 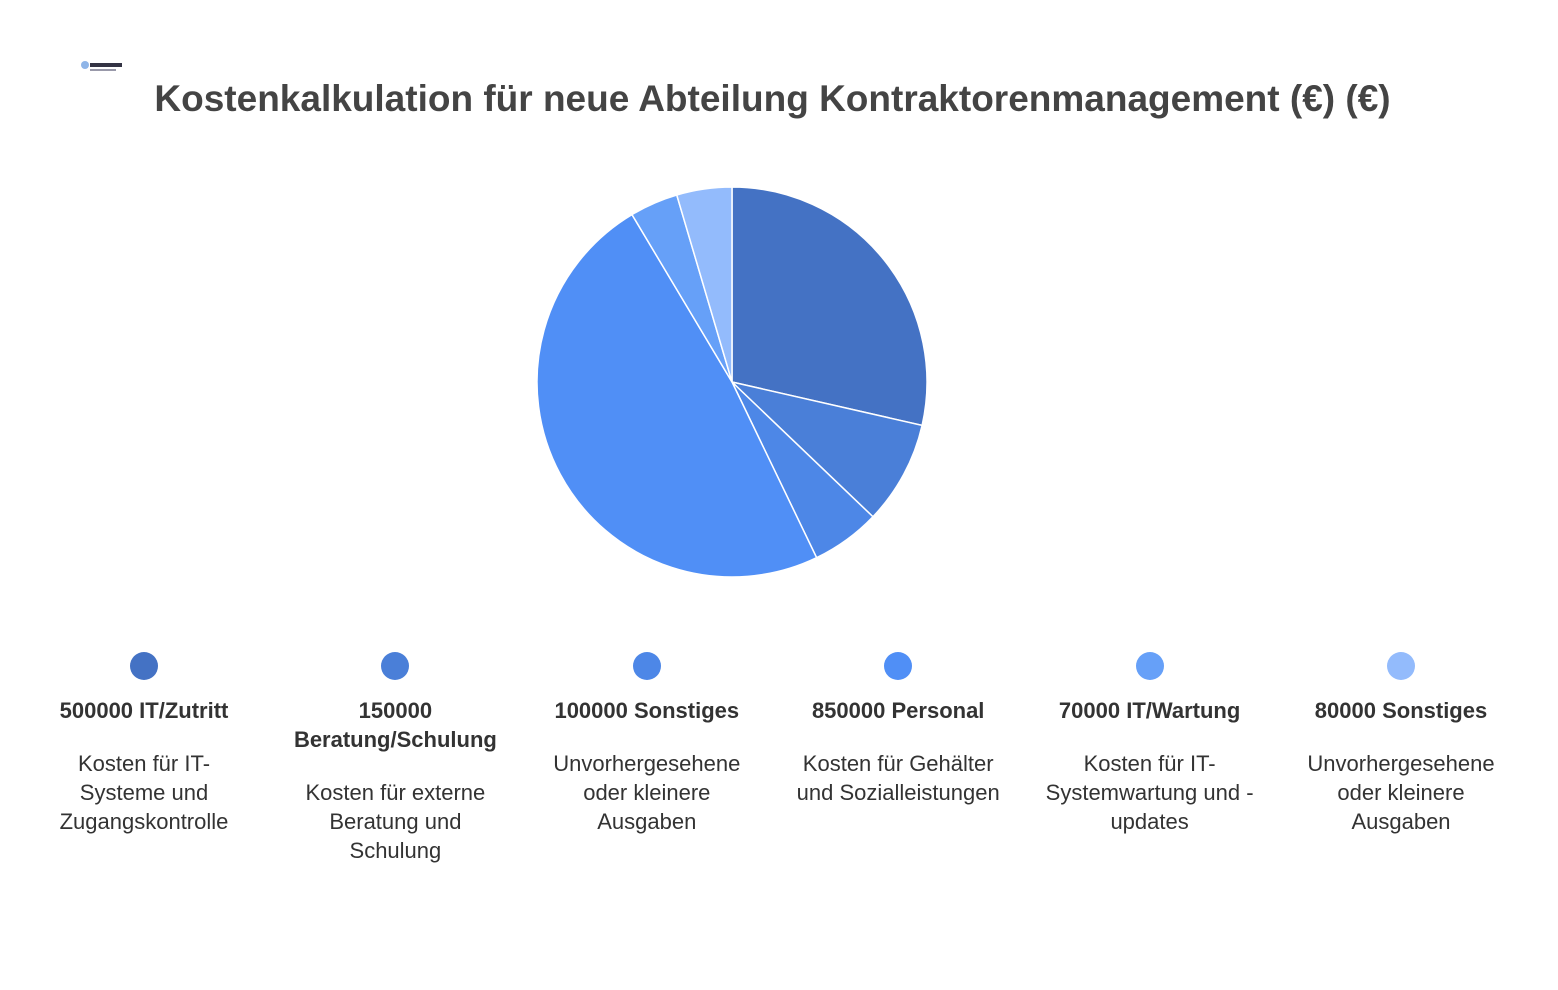 I want to click on logo, so click(x=101, y=66).